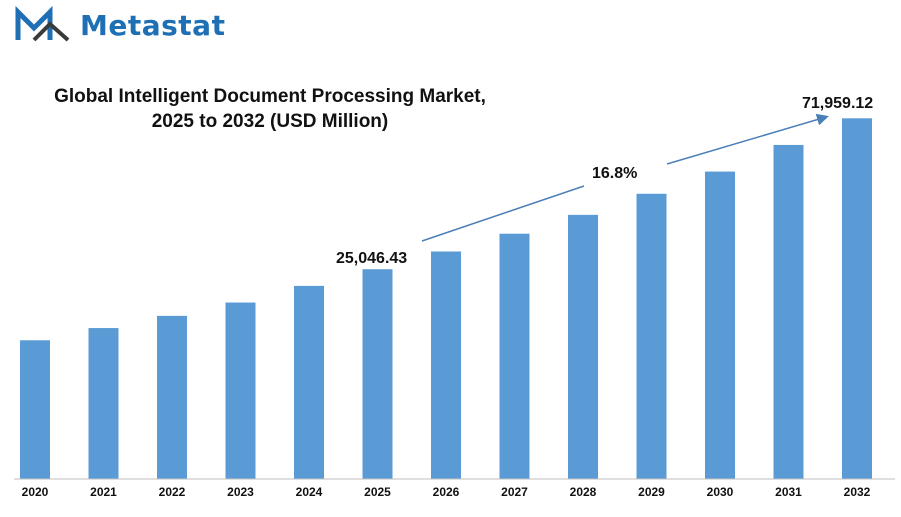 The width and height of the screenshot is (901, 517). What do you see at coordinates (651, 336) in the screenshot?
I see `bar-2029` at bounding box center [651, 336].